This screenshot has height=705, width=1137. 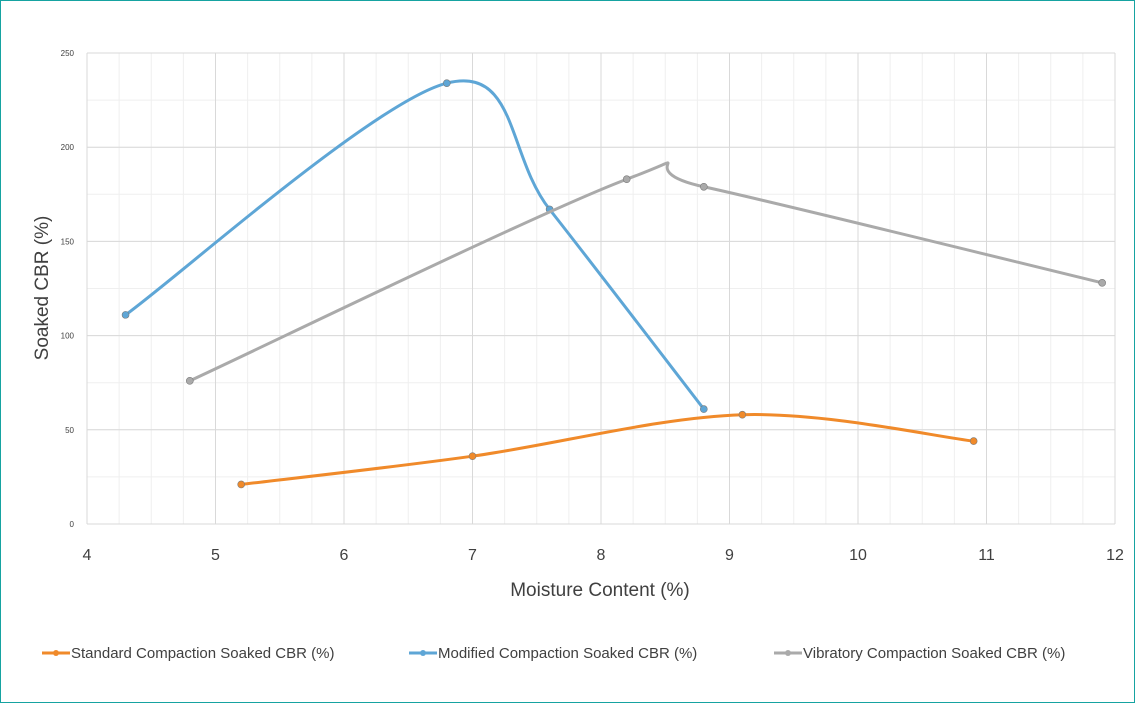 I want to click on legend-item: Standard Compaction Soaked CBR (%), so click(x=188, y=653).